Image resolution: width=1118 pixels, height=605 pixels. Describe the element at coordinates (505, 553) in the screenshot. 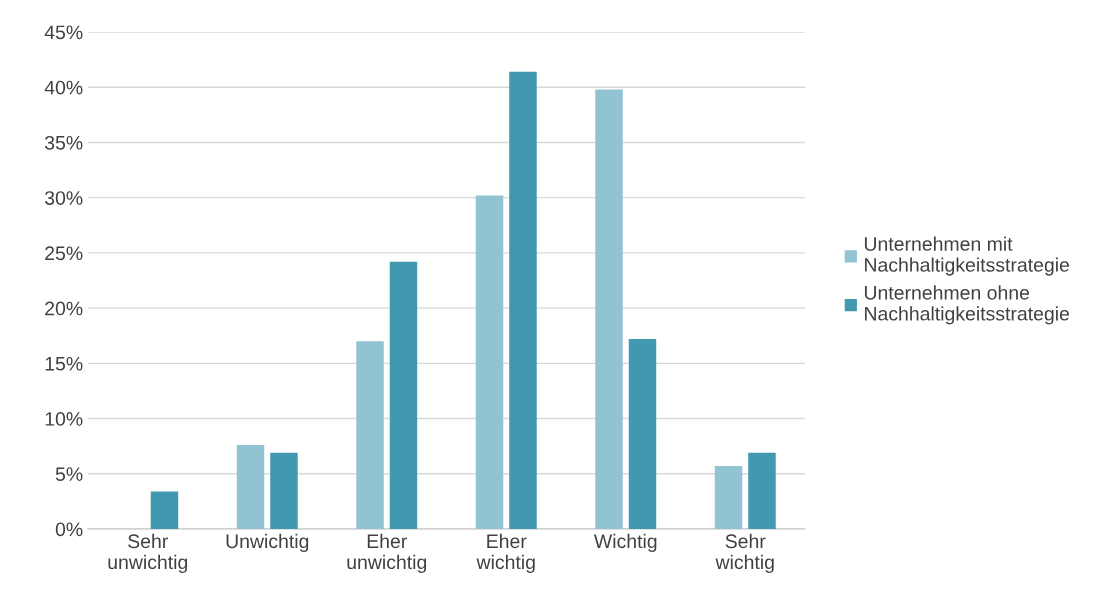

I see `x-tick-label: Eher wichtig` at that location.